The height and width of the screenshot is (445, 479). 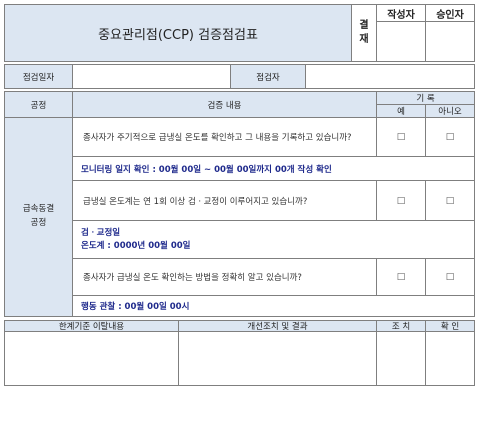 I want to click on approval-label: 결 재, so click(x=364, y=33).